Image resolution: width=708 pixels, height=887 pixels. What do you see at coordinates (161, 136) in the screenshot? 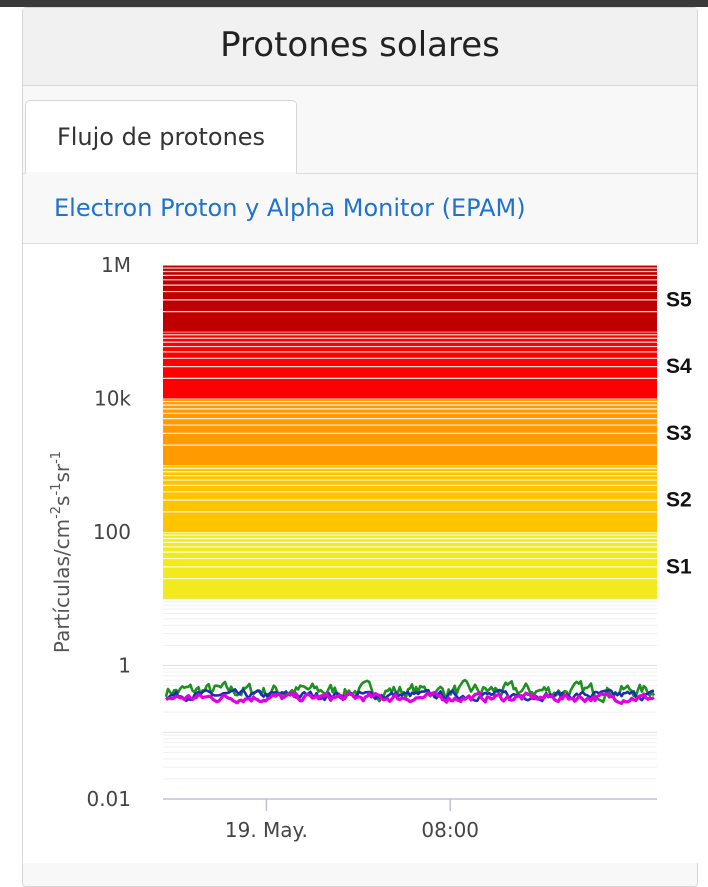
I see `tab-proton-flux: Flujo de protones` at bounding box center [161, 136].